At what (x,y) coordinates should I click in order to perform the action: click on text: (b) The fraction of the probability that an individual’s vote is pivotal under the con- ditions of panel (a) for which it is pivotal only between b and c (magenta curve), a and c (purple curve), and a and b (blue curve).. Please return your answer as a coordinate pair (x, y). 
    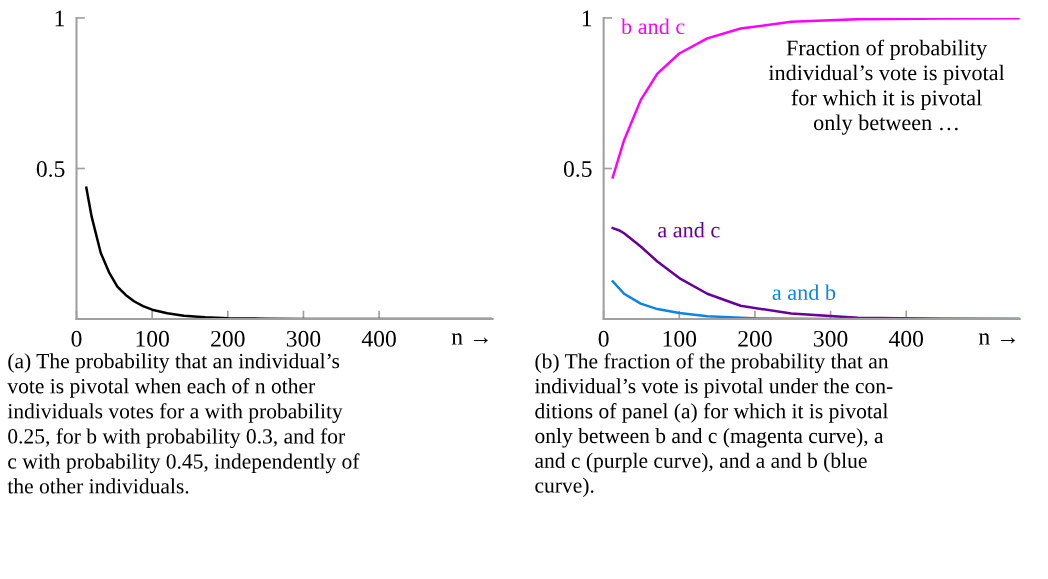
    Looking at the image, I should click on (713, 425).